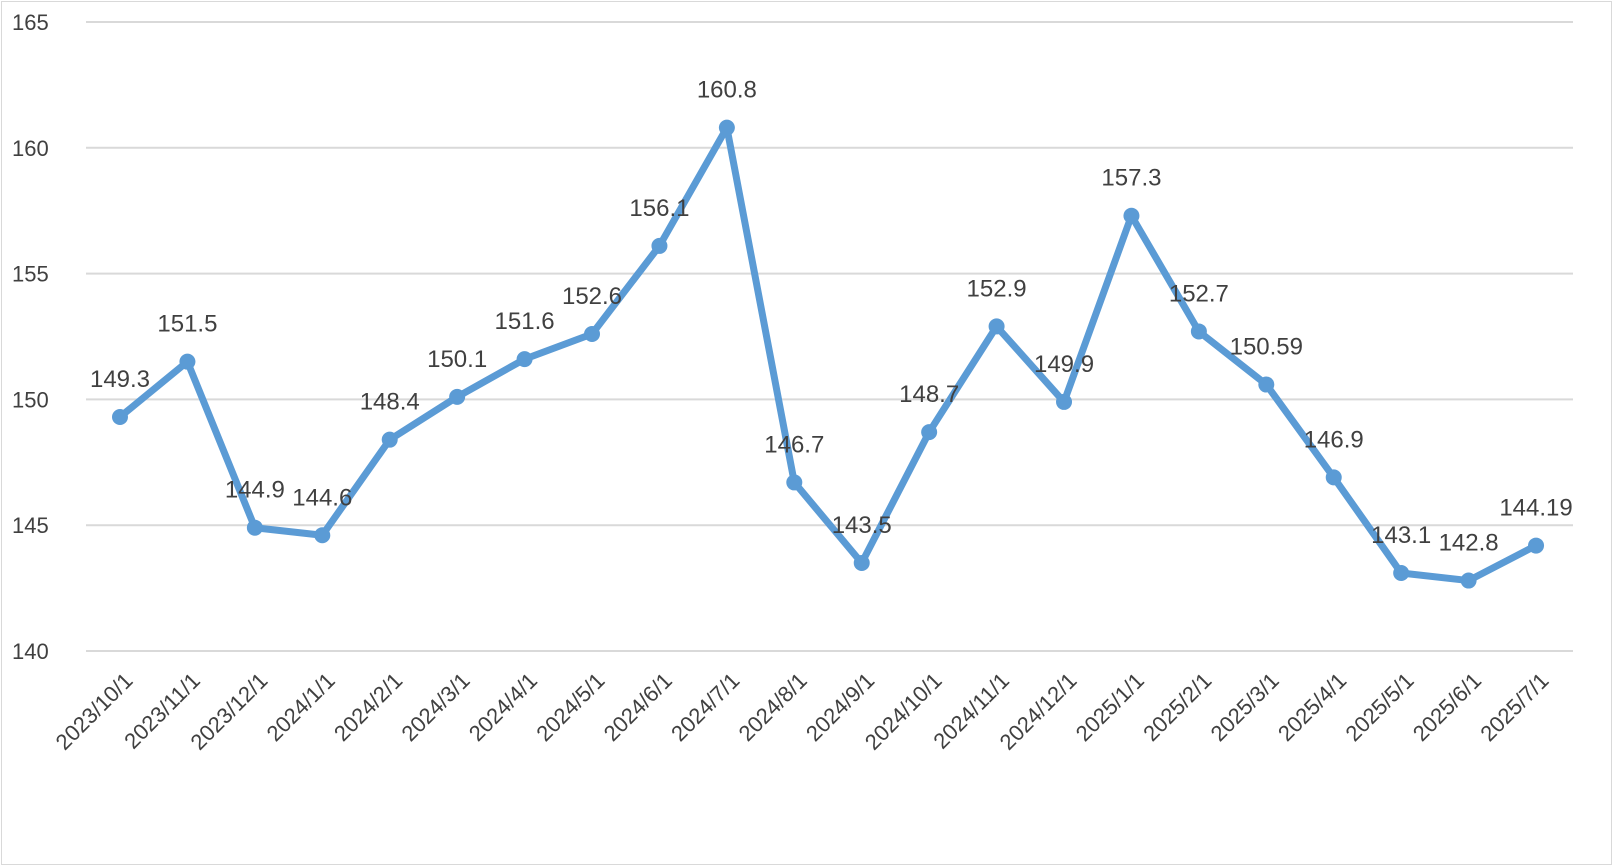 This screenshot has width=1613, height=866. What do you see at coordinates (30, 525) in the screenshot?
I see `y-tick-label: 145` at bounding box center [30, 525].